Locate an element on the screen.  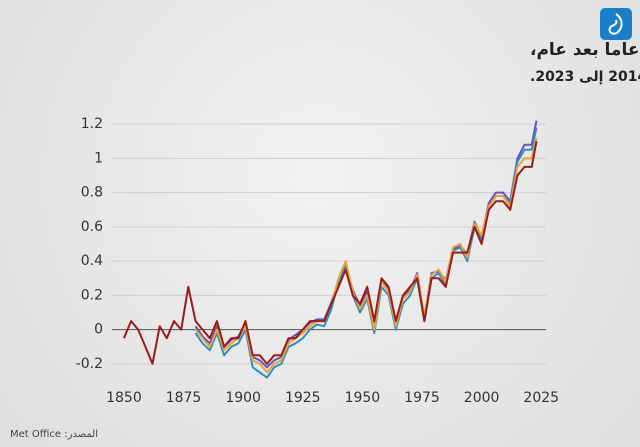
logo is located at coordinates (616, 24).